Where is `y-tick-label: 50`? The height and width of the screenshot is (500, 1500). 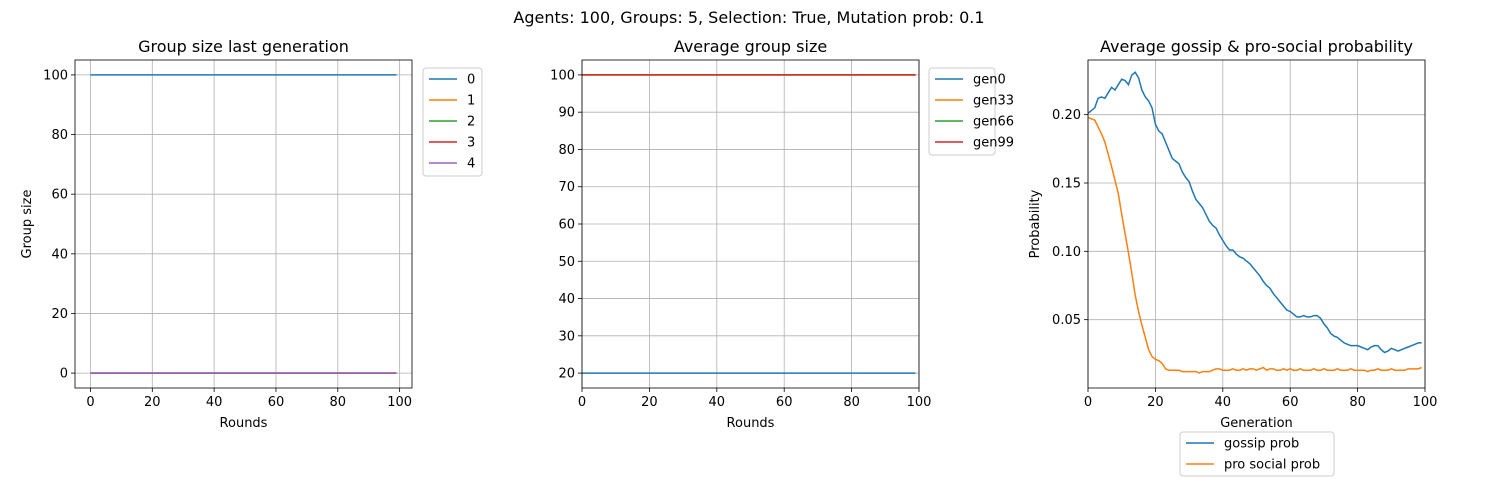 y-tick-label: 50 is located at coordinates (566, 262).